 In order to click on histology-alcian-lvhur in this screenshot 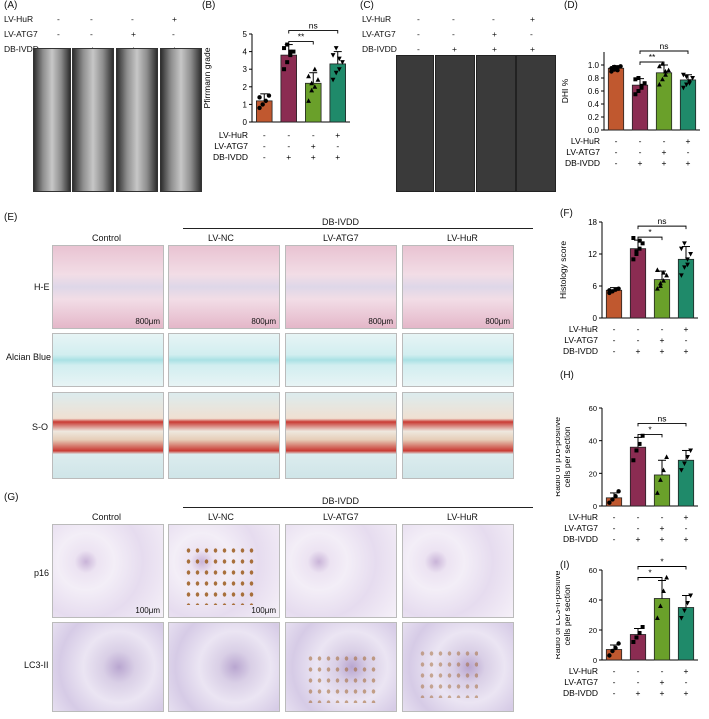, I will do `click(458, 360)`.